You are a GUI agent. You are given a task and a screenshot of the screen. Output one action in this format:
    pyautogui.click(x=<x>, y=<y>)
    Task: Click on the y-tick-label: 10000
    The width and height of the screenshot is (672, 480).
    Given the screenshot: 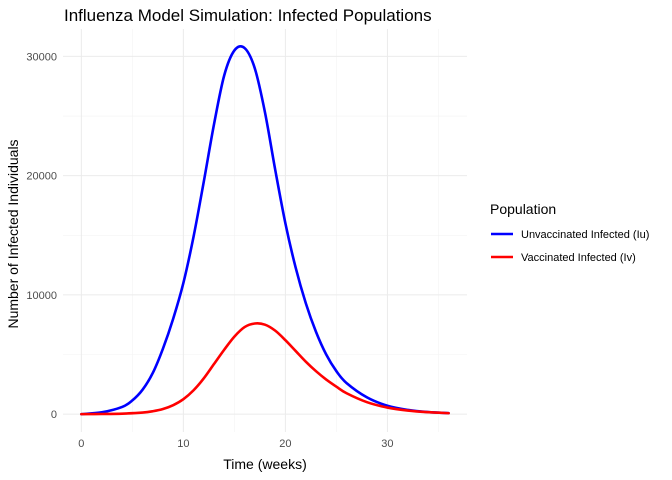 What is the action you would take?
    pyautogui.click(x=41, y=296)
    